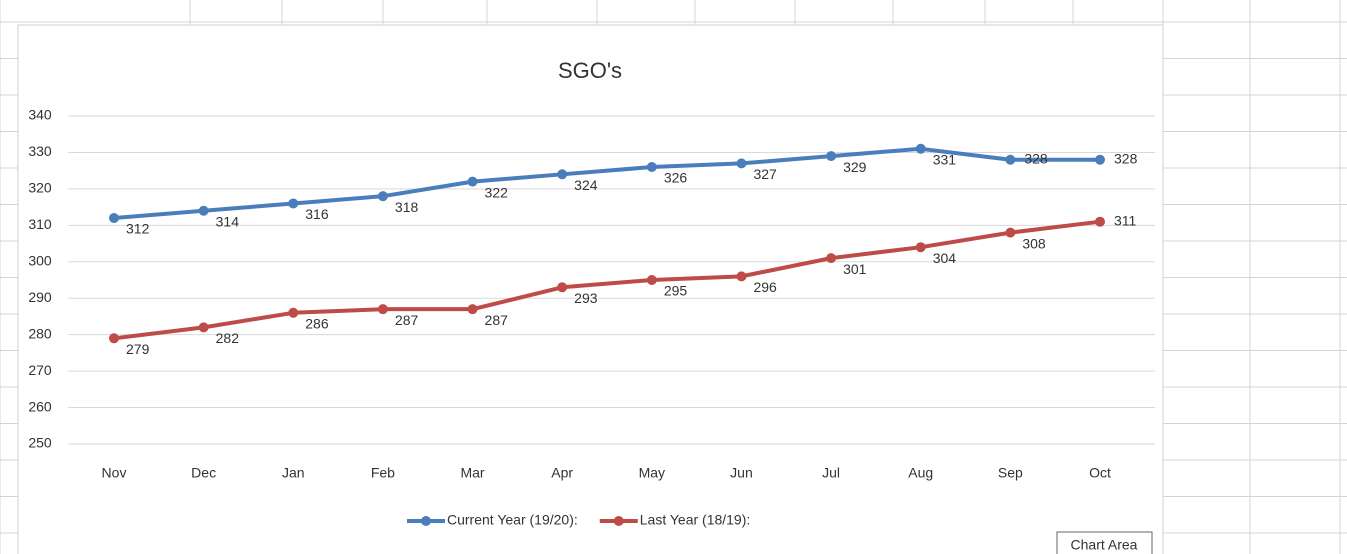 The height and width of the screenshot is (554, 1347). Describe the element at coordinates (383, 473) in the screenshot. I see `x-tick-label: Feb` at that location.